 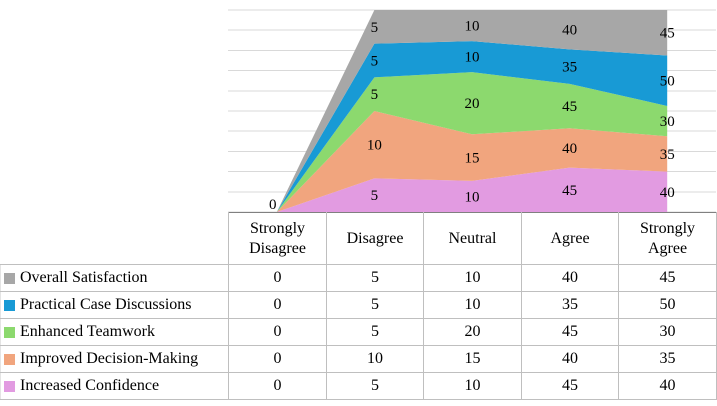 I want to click on table-cell: 15, so click(x=472, y=359).